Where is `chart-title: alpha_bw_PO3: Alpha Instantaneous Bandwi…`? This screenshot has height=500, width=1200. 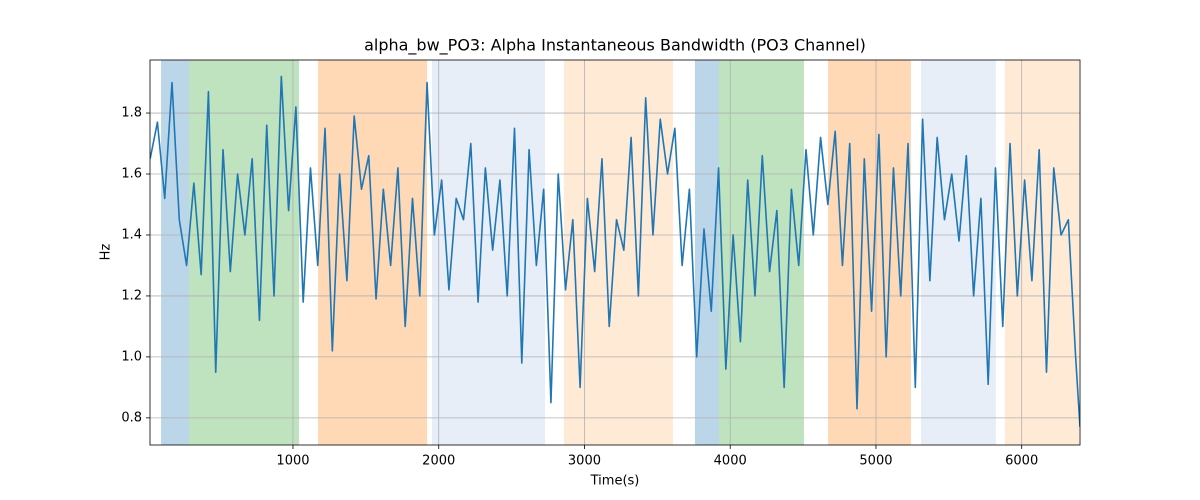
chart-title: alpha_bw_PO3: Alpha Instantaneous Bandwi… is located at coordinates (615, 46).